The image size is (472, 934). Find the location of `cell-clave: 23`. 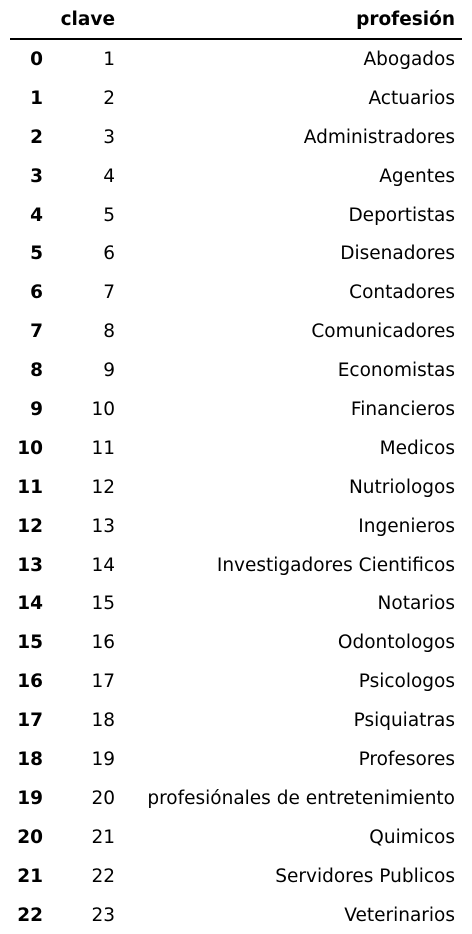

cell-clave: 23 is located at coordinates (103, 915).